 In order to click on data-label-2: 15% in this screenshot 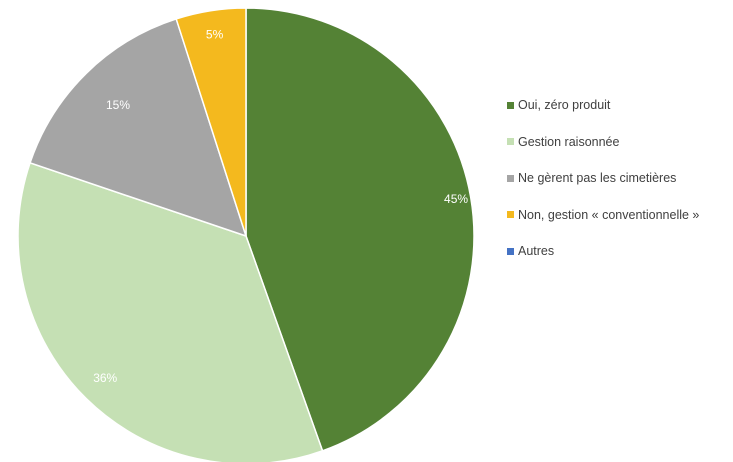, I will do `click(118, 105)`.